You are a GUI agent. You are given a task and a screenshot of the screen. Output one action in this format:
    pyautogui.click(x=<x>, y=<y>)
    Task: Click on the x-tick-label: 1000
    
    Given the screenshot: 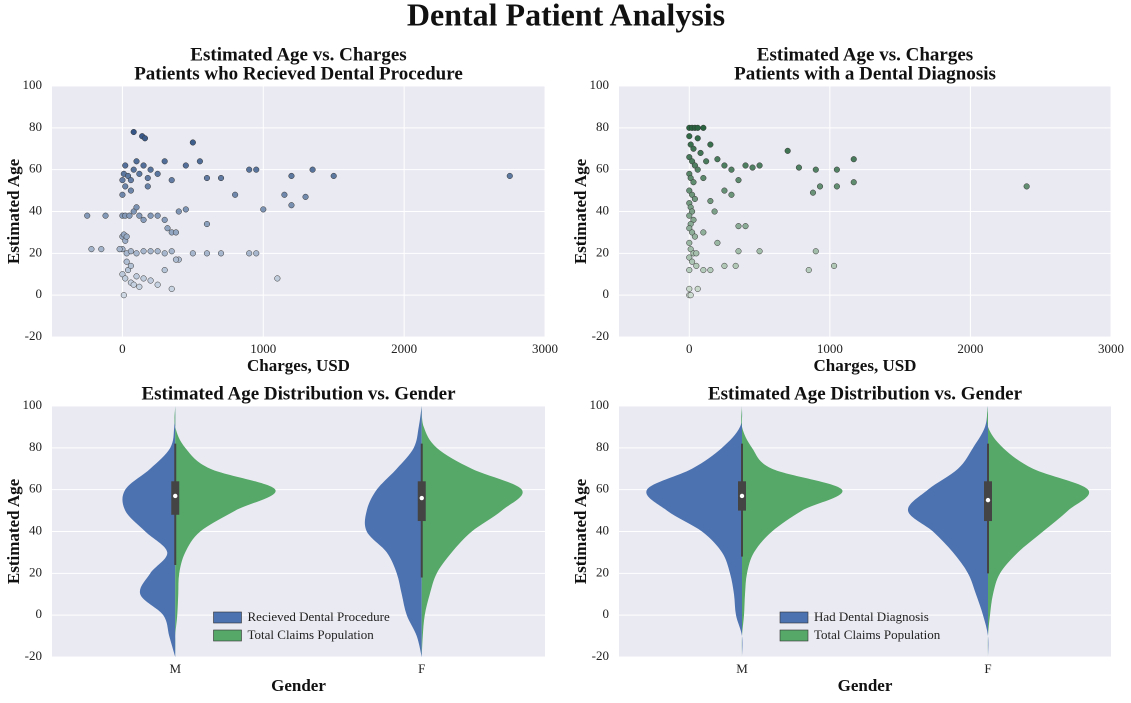 What is the action you would take?
    pyautogui.click(x=830, y=348)
    